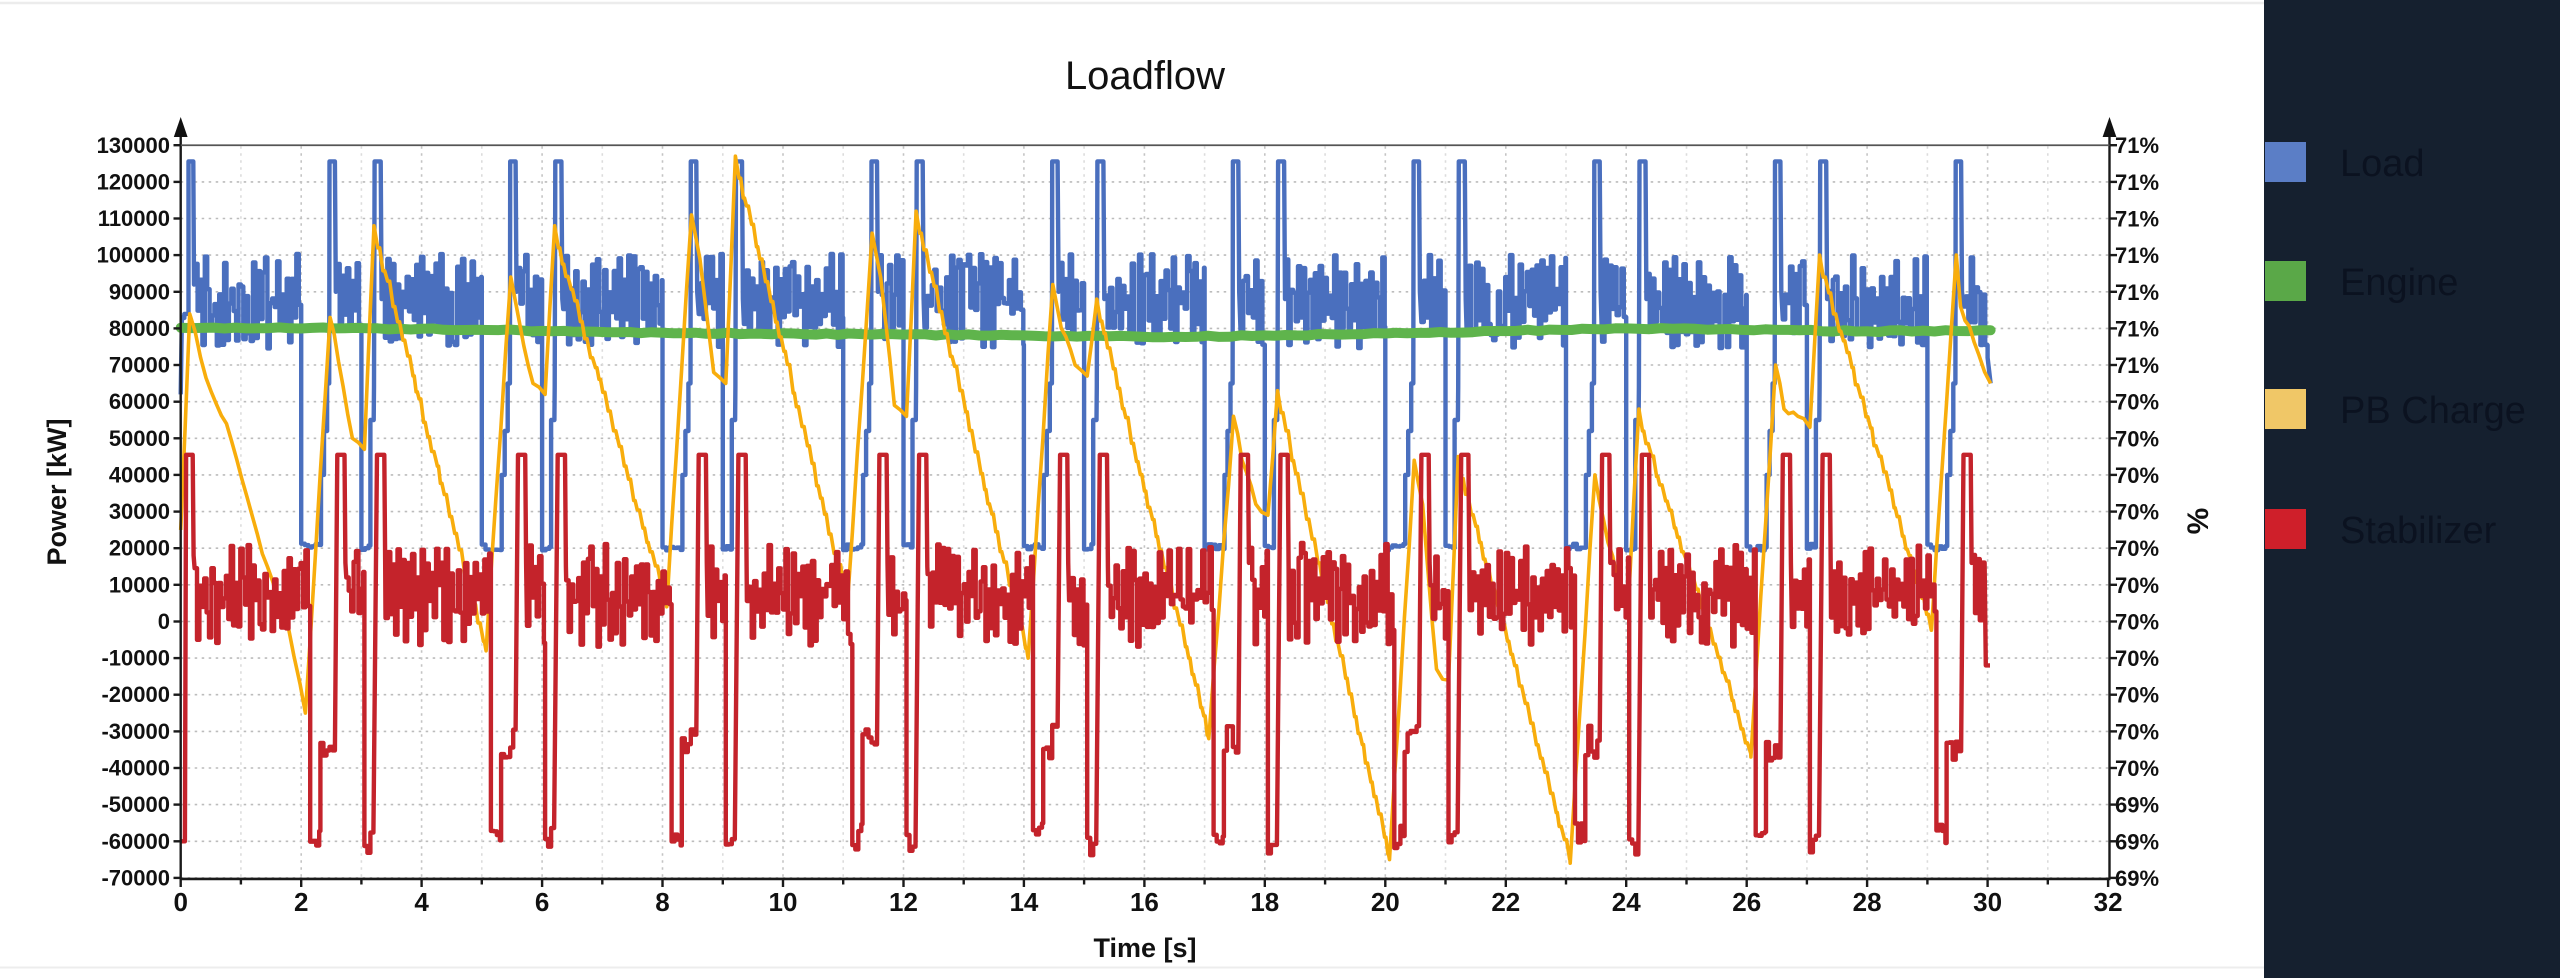 The width and height of the screenshot is (2560, 978). I want to click on svg-text: 20, so click(1385, 902).